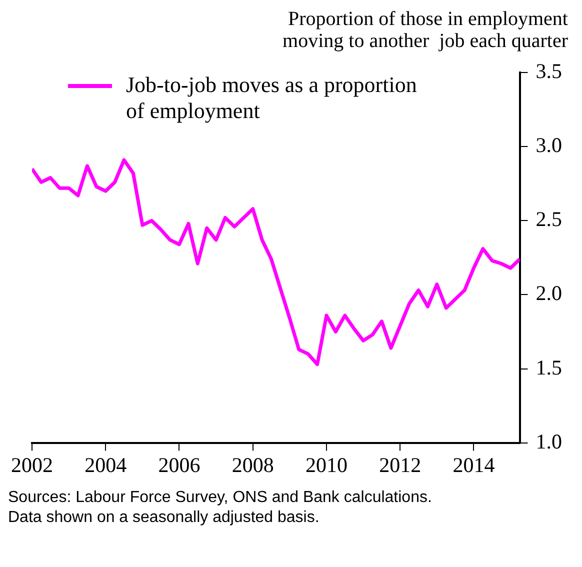 The image size is (582, 567). I want to click on x-tick-label: 2004, so click(106, 464).